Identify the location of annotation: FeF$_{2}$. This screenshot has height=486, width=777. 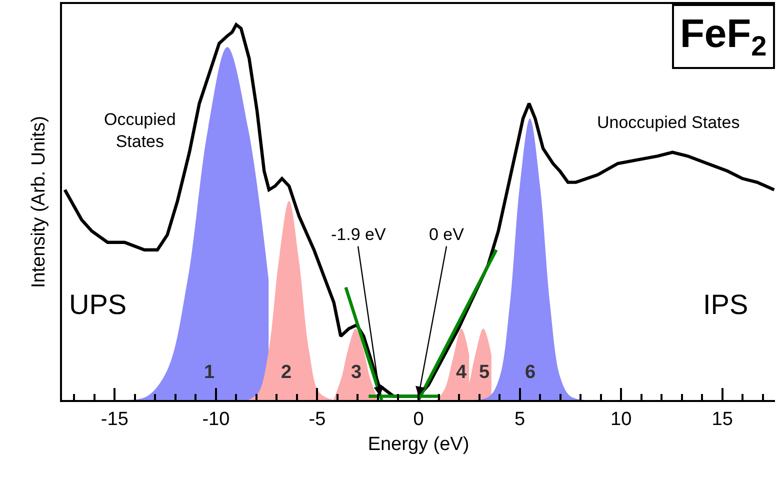
(723, 37).